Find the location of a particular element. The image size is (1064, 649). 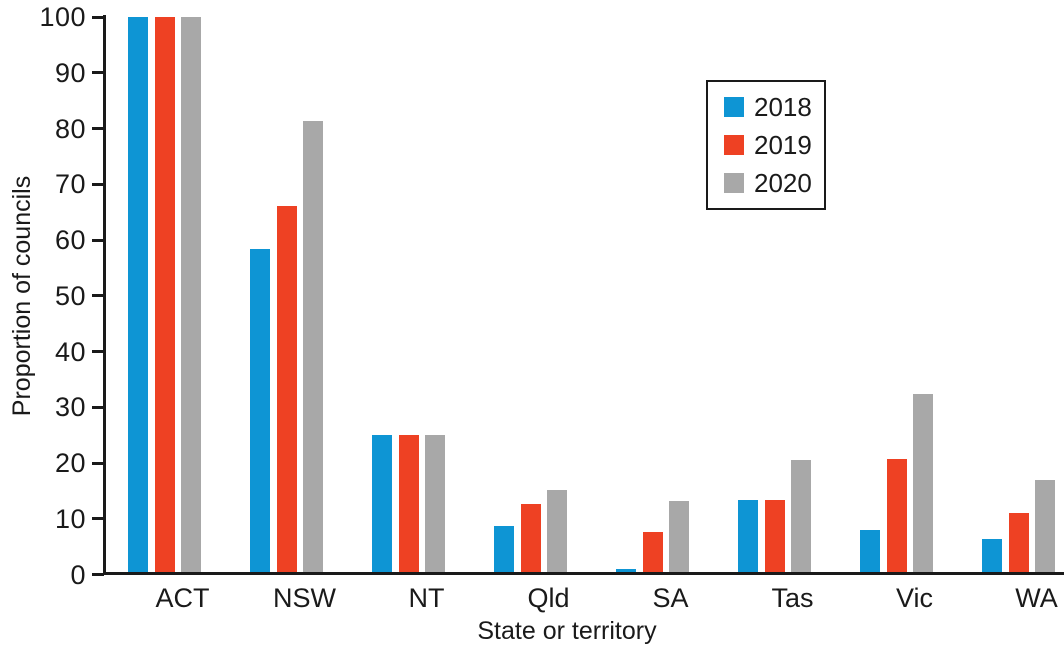

legend-label-2018: 2018 is located at coordinates (783, 107).